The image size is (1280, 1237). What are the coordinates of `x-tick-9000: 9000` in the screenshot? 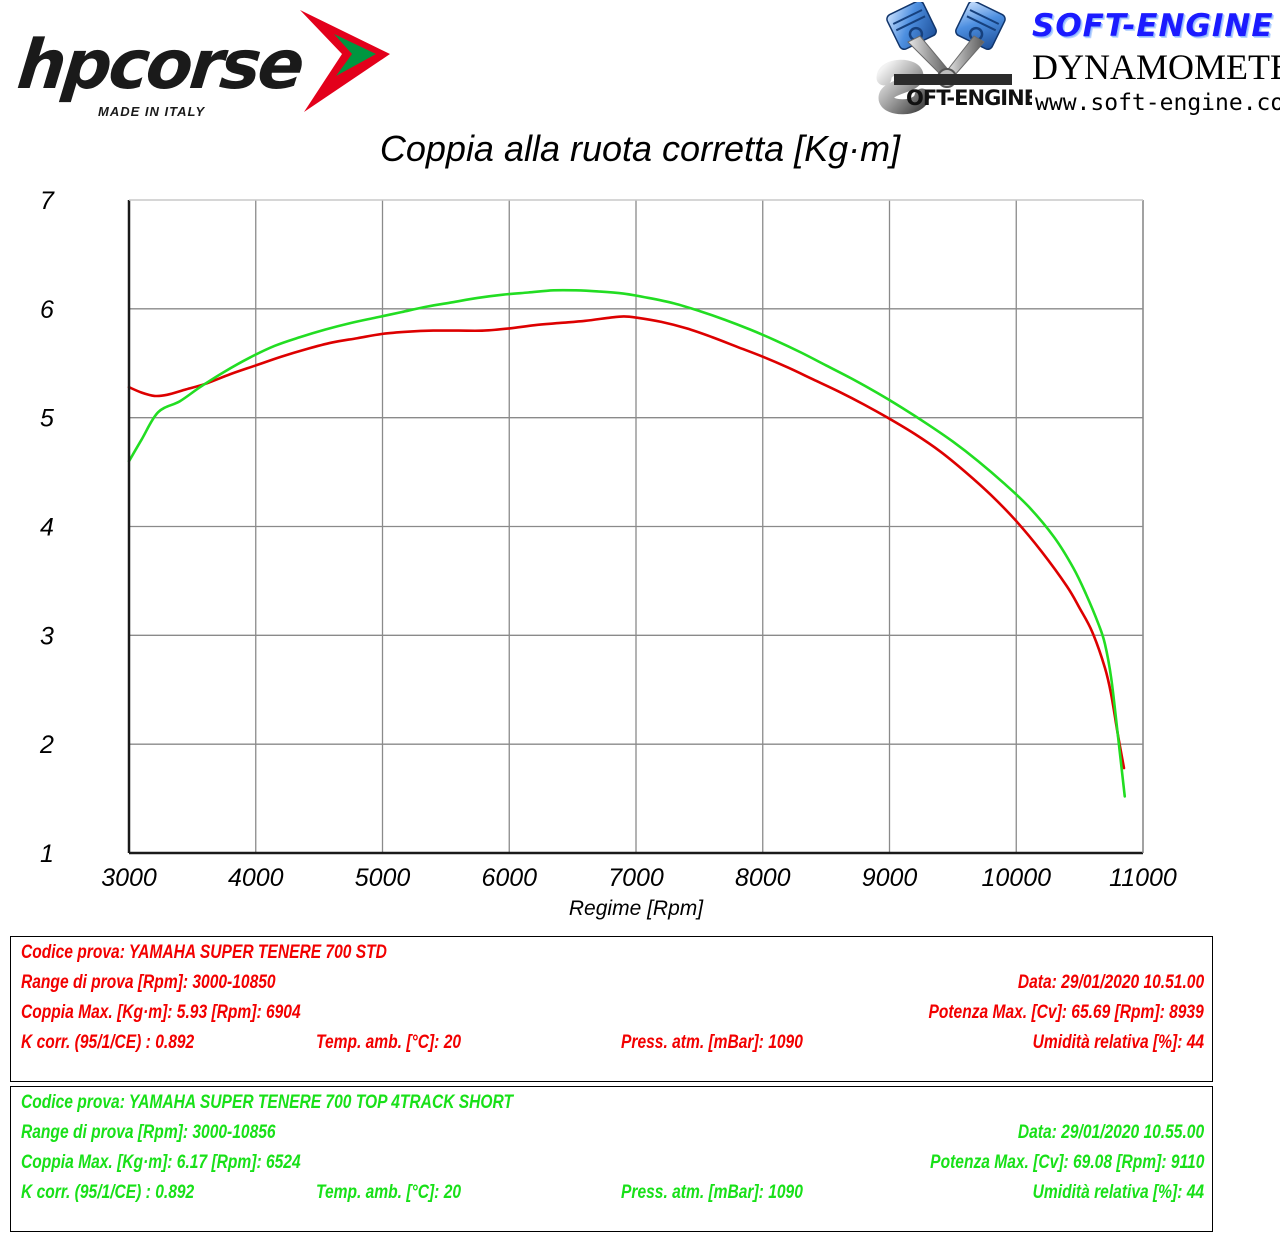 It's located at (890, 878).